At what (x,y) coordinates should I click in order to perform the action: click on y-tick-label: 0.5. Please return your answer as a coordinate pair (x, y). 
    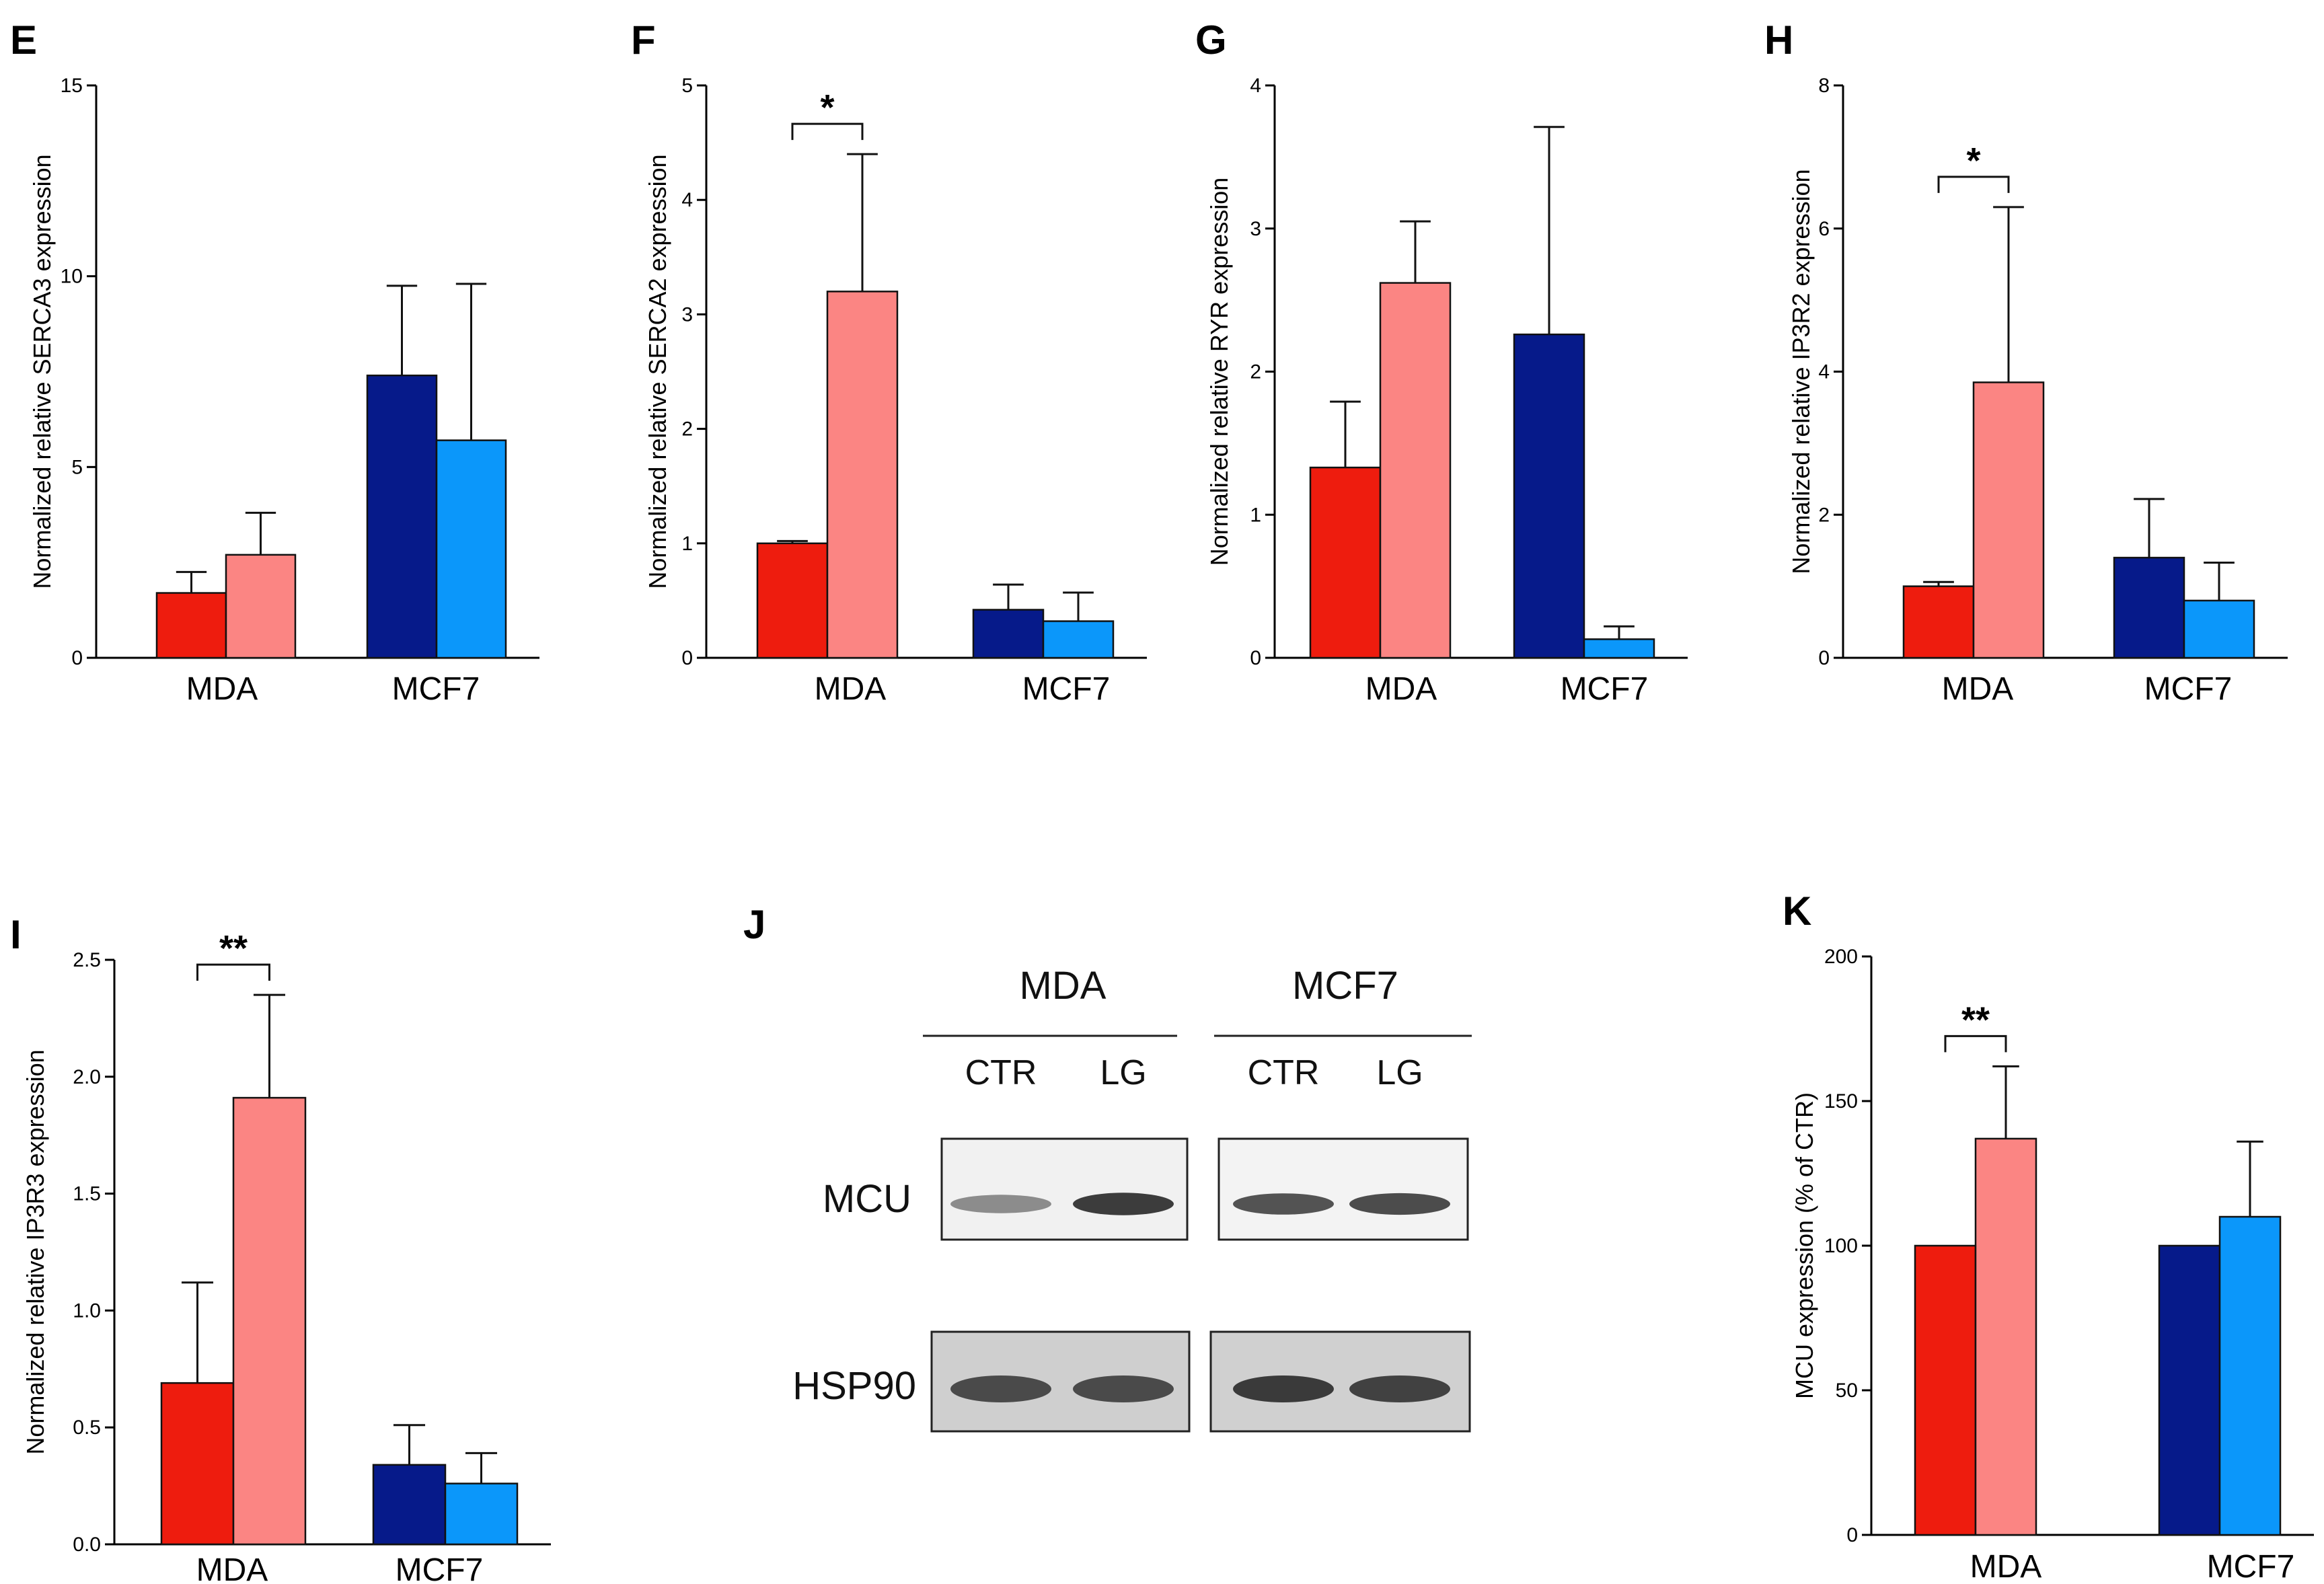
    Looking at the image, I should click on (87, 1428).